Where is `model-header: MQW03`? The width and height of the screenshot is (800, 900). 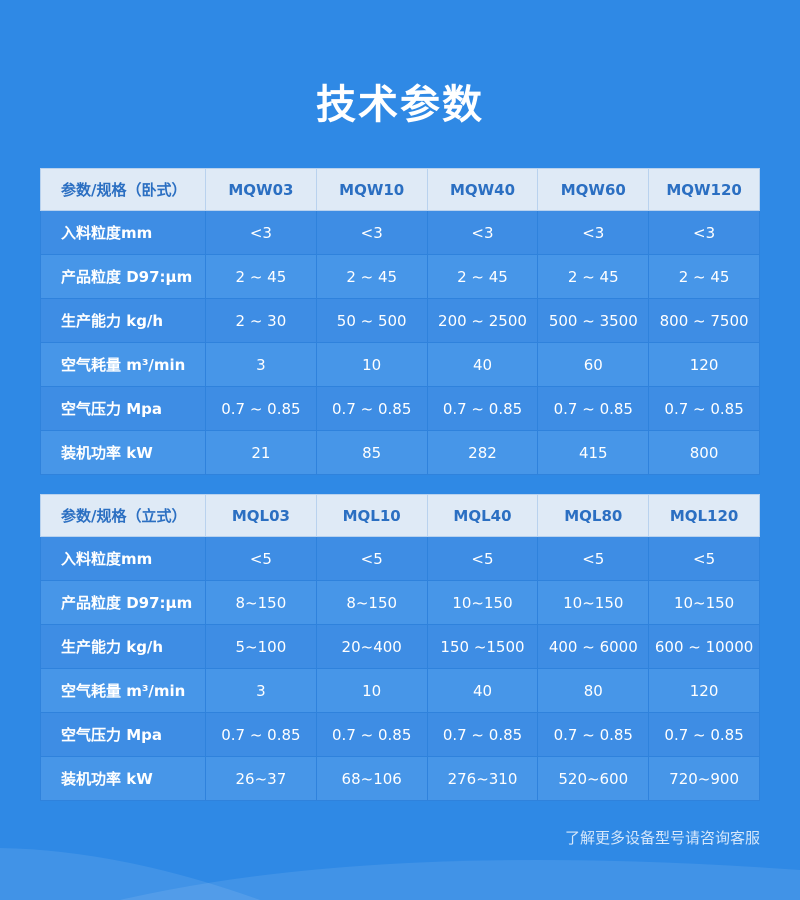 model-header: MQW03 is located at coordinates (261, 189).